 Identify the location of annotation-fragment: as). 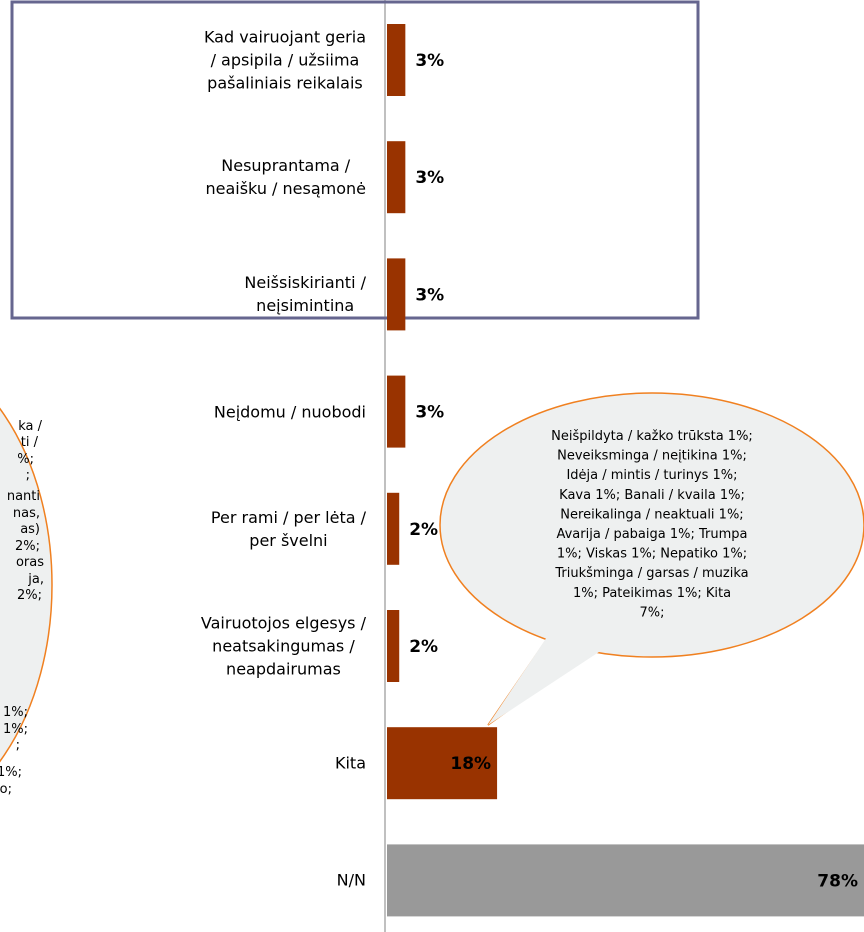
(30, 529).